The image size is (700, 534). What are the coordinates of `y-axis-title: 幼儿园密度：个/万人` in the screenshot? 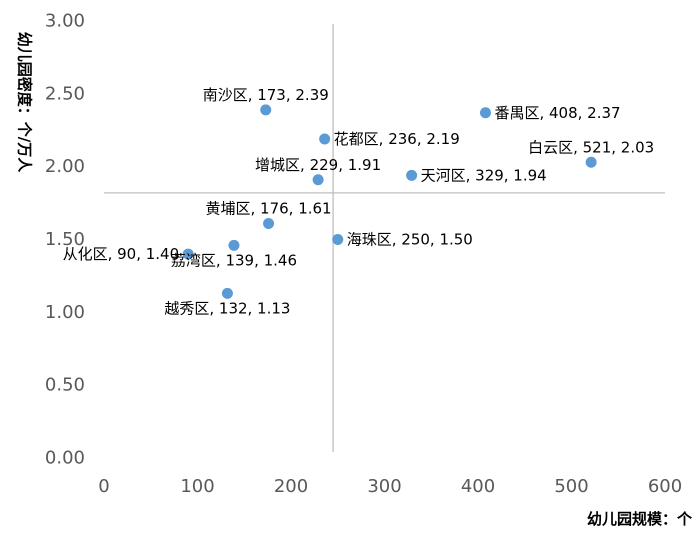 It's located at (25, 102).